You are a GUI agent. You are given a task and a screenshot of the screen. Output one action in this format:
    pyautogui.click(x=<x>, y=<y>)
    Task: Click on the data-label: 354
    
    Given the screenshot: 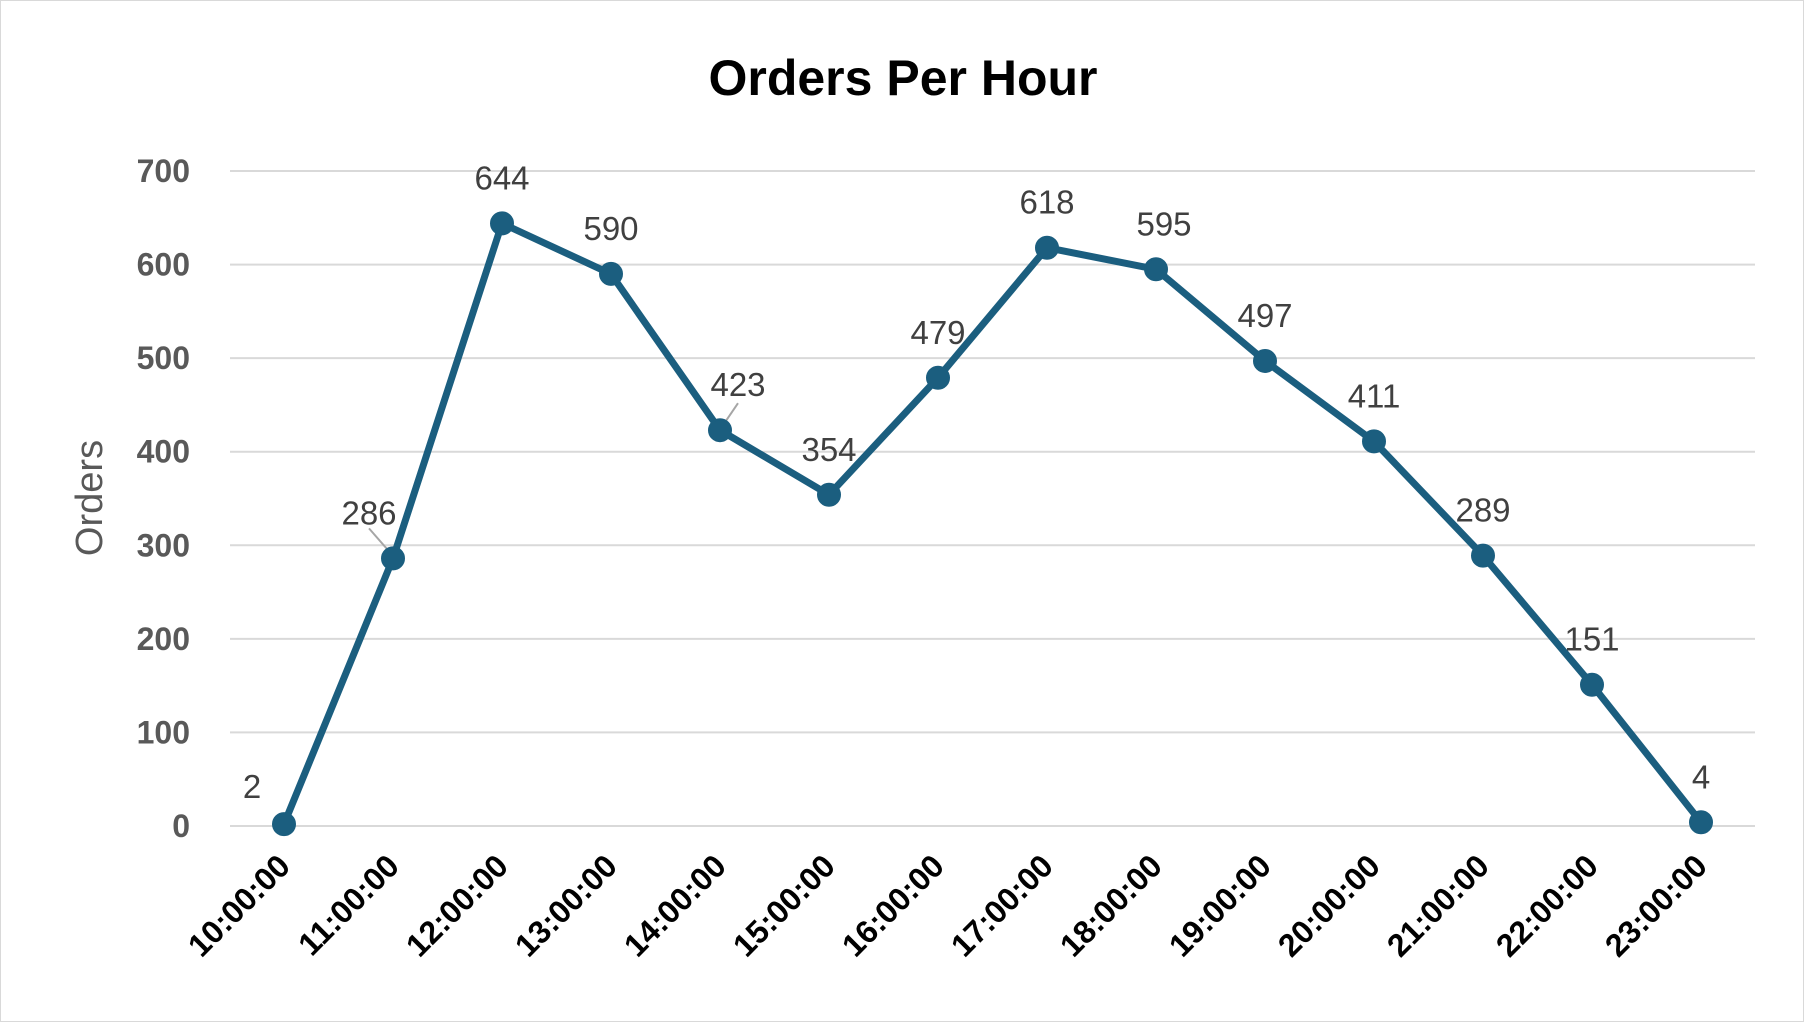 What is the action you would take?
    pyautogui.click(x=828, y=449)
    